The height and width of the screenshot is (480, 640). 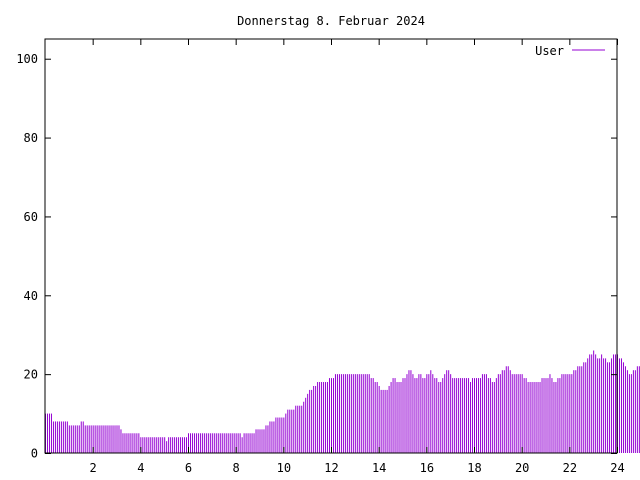 What do you see at coordinates (284, 468) in the screenshot?
I see `x-tick-label: 10` at bounding box center [284, 468].